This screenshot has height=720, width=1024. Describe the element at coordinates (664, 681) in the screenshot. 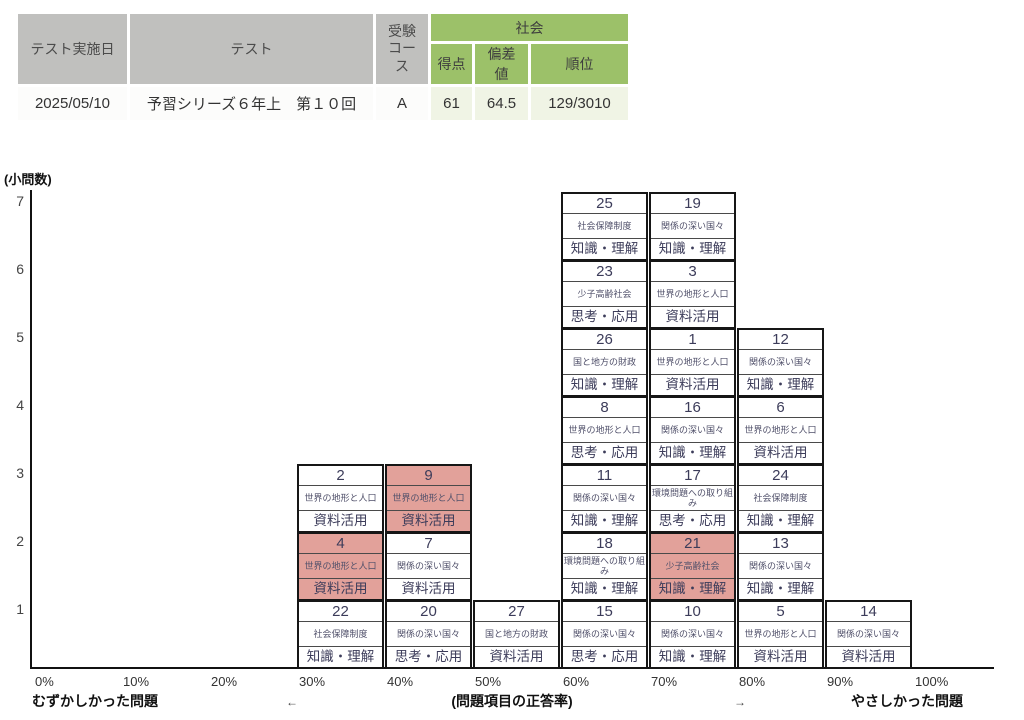

I see `x-tick-70%: 70%` at that location.